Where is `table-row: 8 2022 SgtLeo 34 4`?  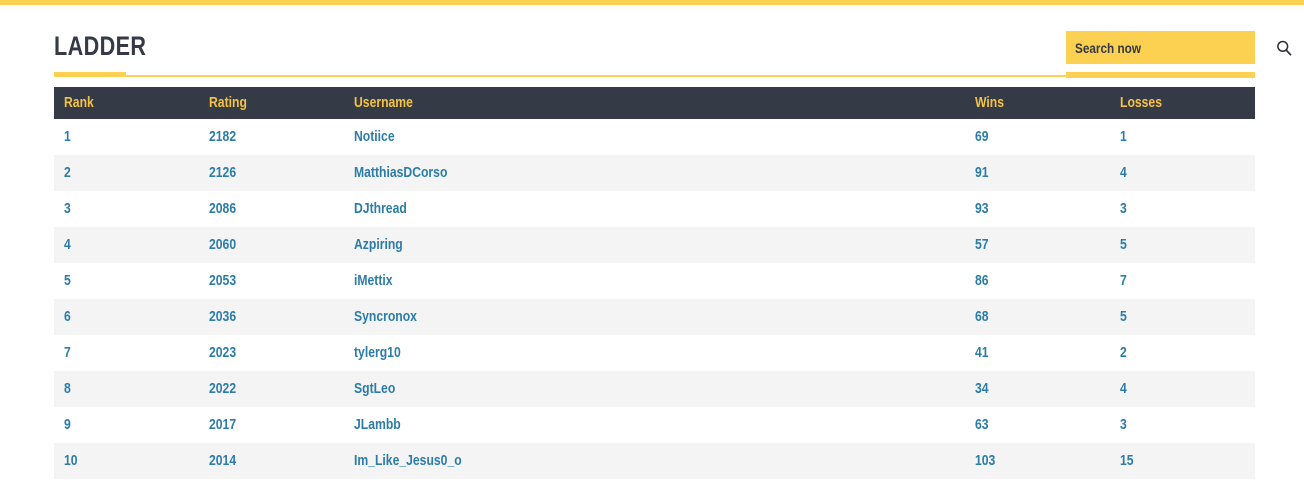
table-row: 8 2022 SgtLeo 34 4 is located at coordinates (654, 389).